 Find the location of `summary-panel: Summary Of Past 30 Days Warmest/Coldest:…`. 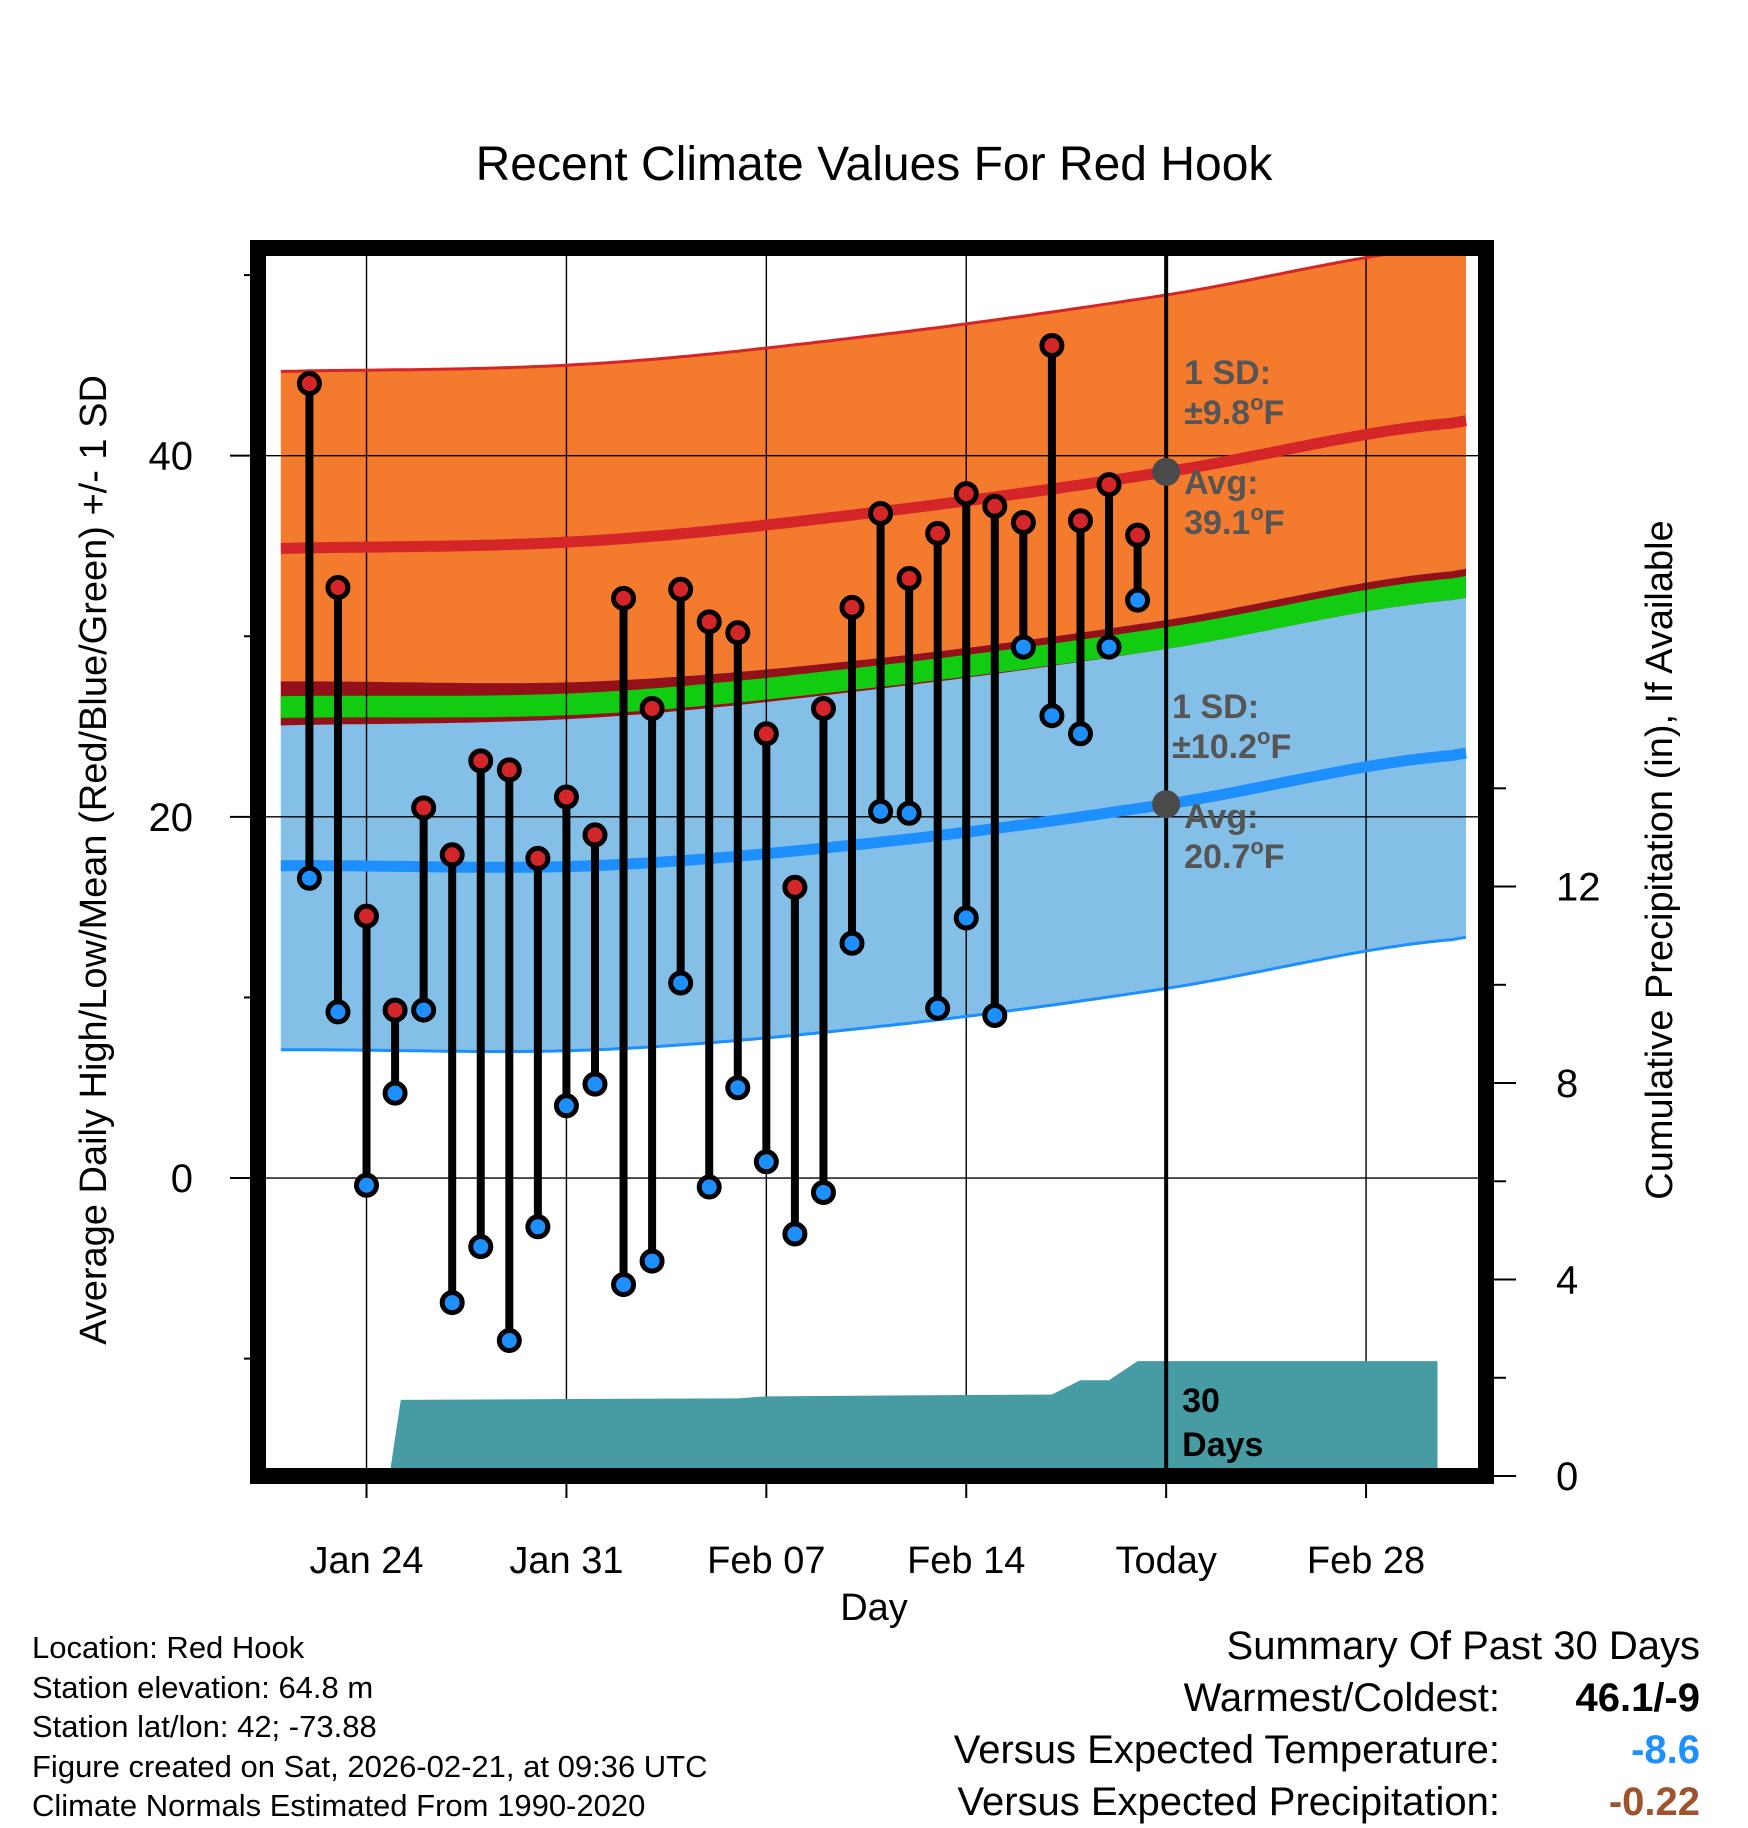

summary-panel: Summary Of Past 30 Days Warmest/Coldest:… is located at coordinates (1327, 1724).